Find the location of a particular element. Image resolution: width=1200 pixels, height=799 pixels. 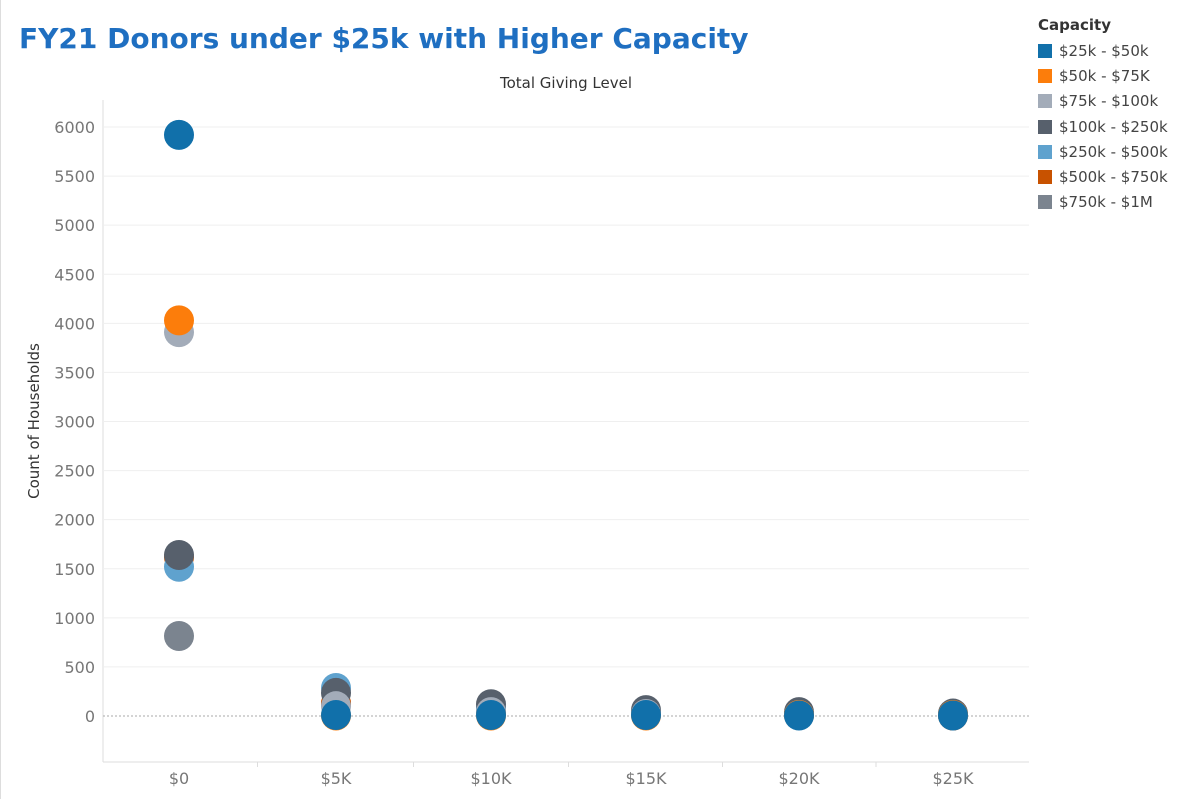

x-tick-label: $25K is located at coordinates (953, 778).